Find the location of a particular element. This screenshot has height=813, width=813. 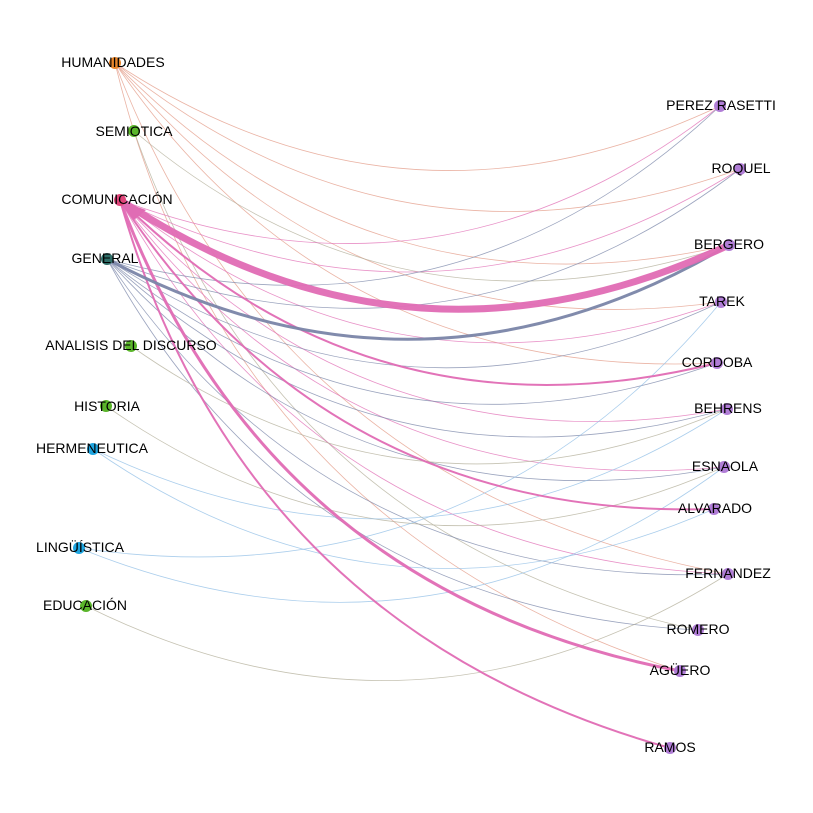

node-historia is located at coordinates (106, 406).